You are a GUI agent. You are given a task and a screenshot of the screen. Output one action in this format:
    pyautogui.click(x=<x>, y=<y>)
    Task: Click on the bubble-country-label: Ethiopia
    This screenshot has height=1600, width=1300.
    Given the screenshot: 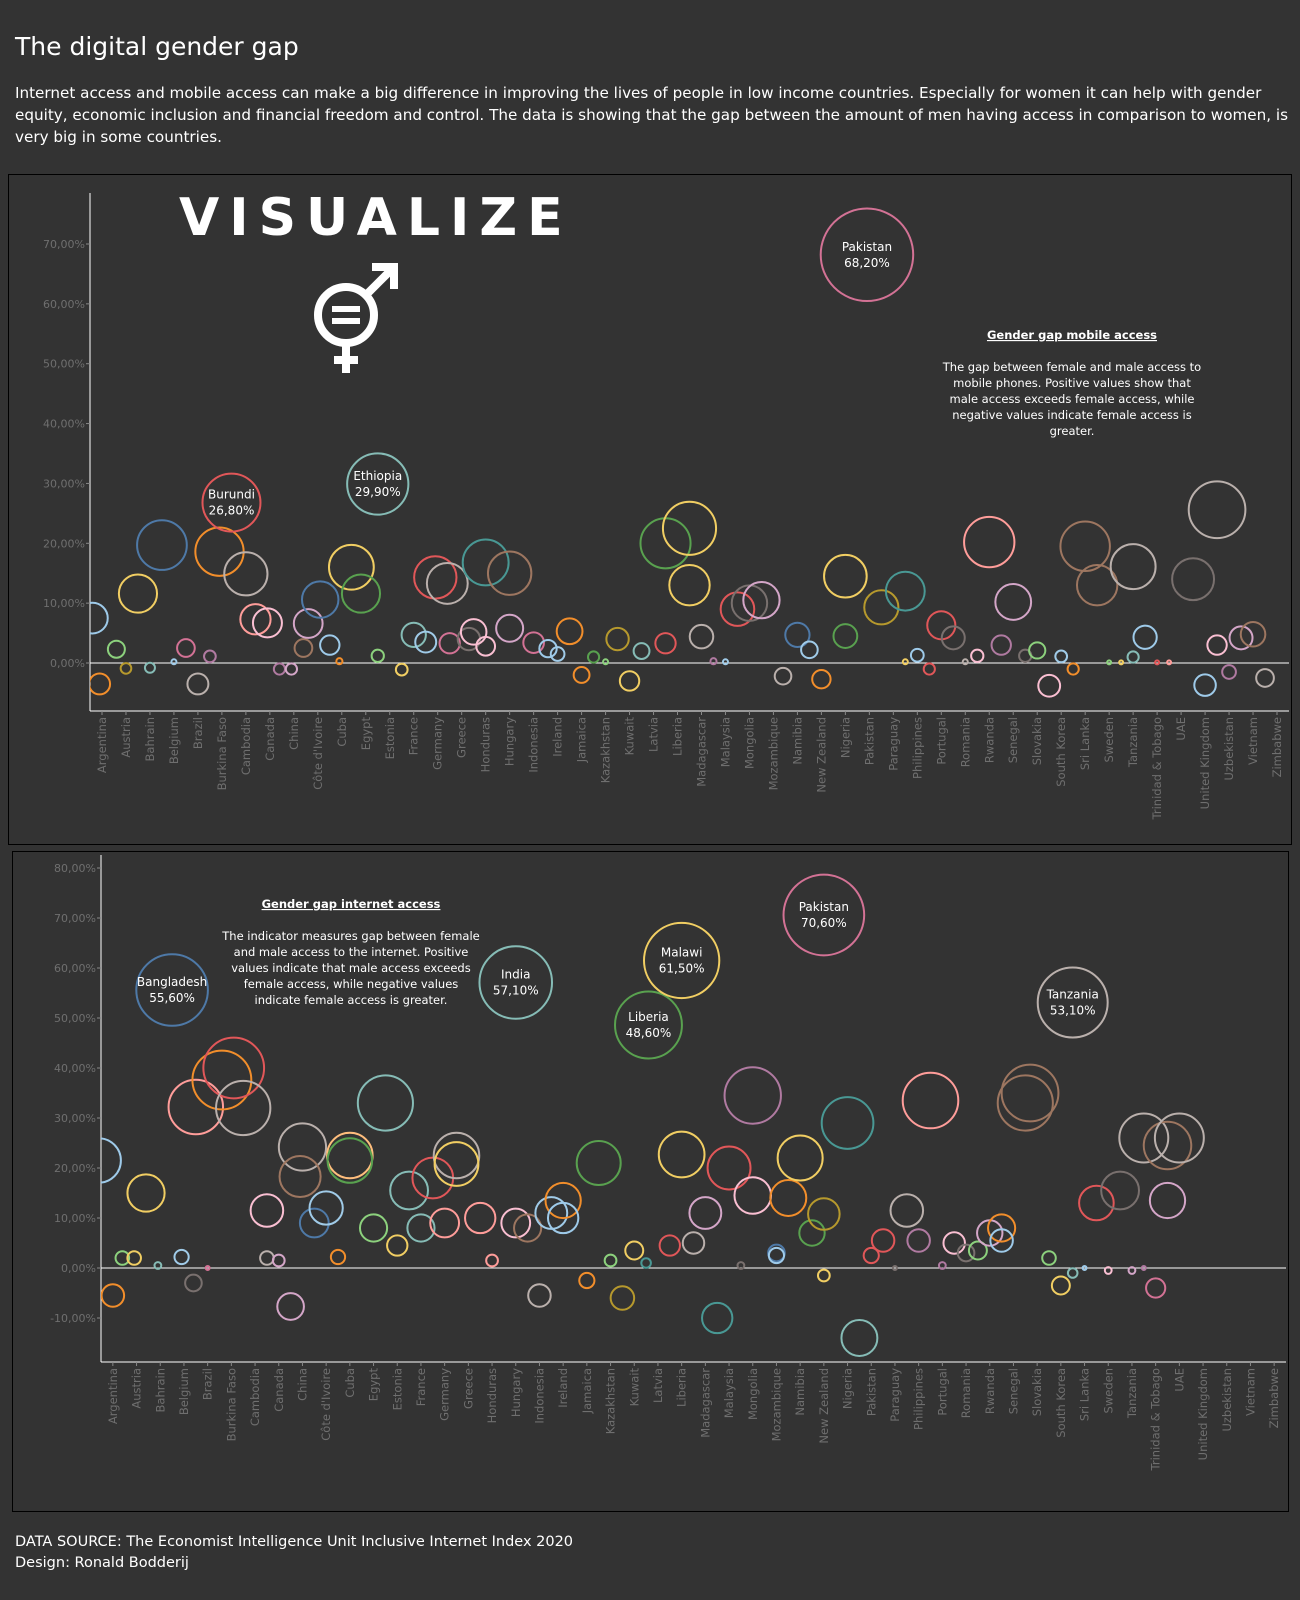 What is the action you would take?
    pyautogui.click(x=377, y=476)
    